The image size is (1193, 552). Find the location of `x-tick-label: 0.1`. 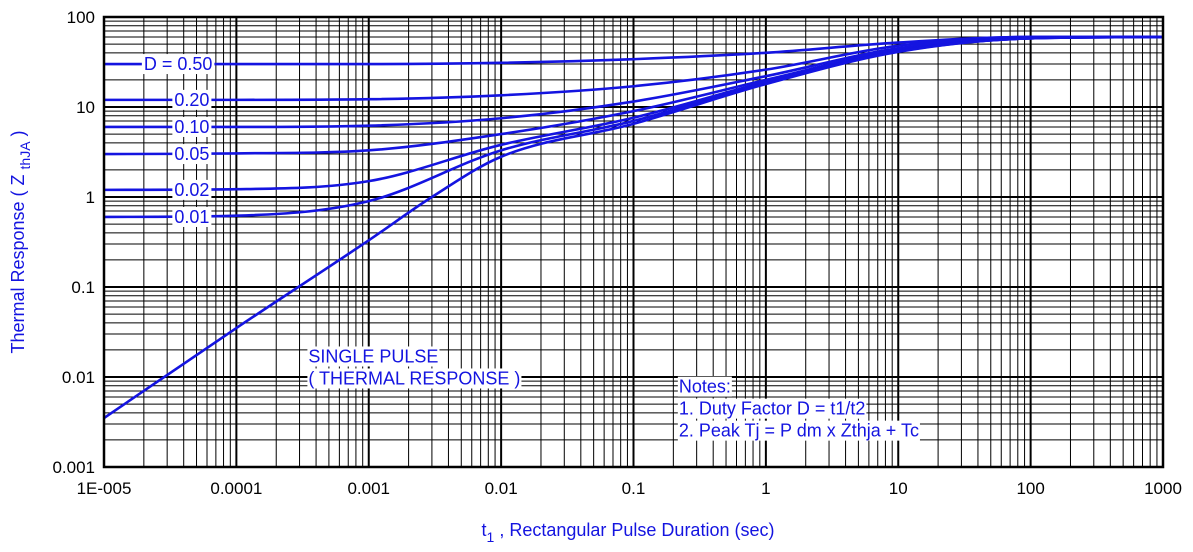

x-tick-label: 0.1 is located at coordinates (634, 488).